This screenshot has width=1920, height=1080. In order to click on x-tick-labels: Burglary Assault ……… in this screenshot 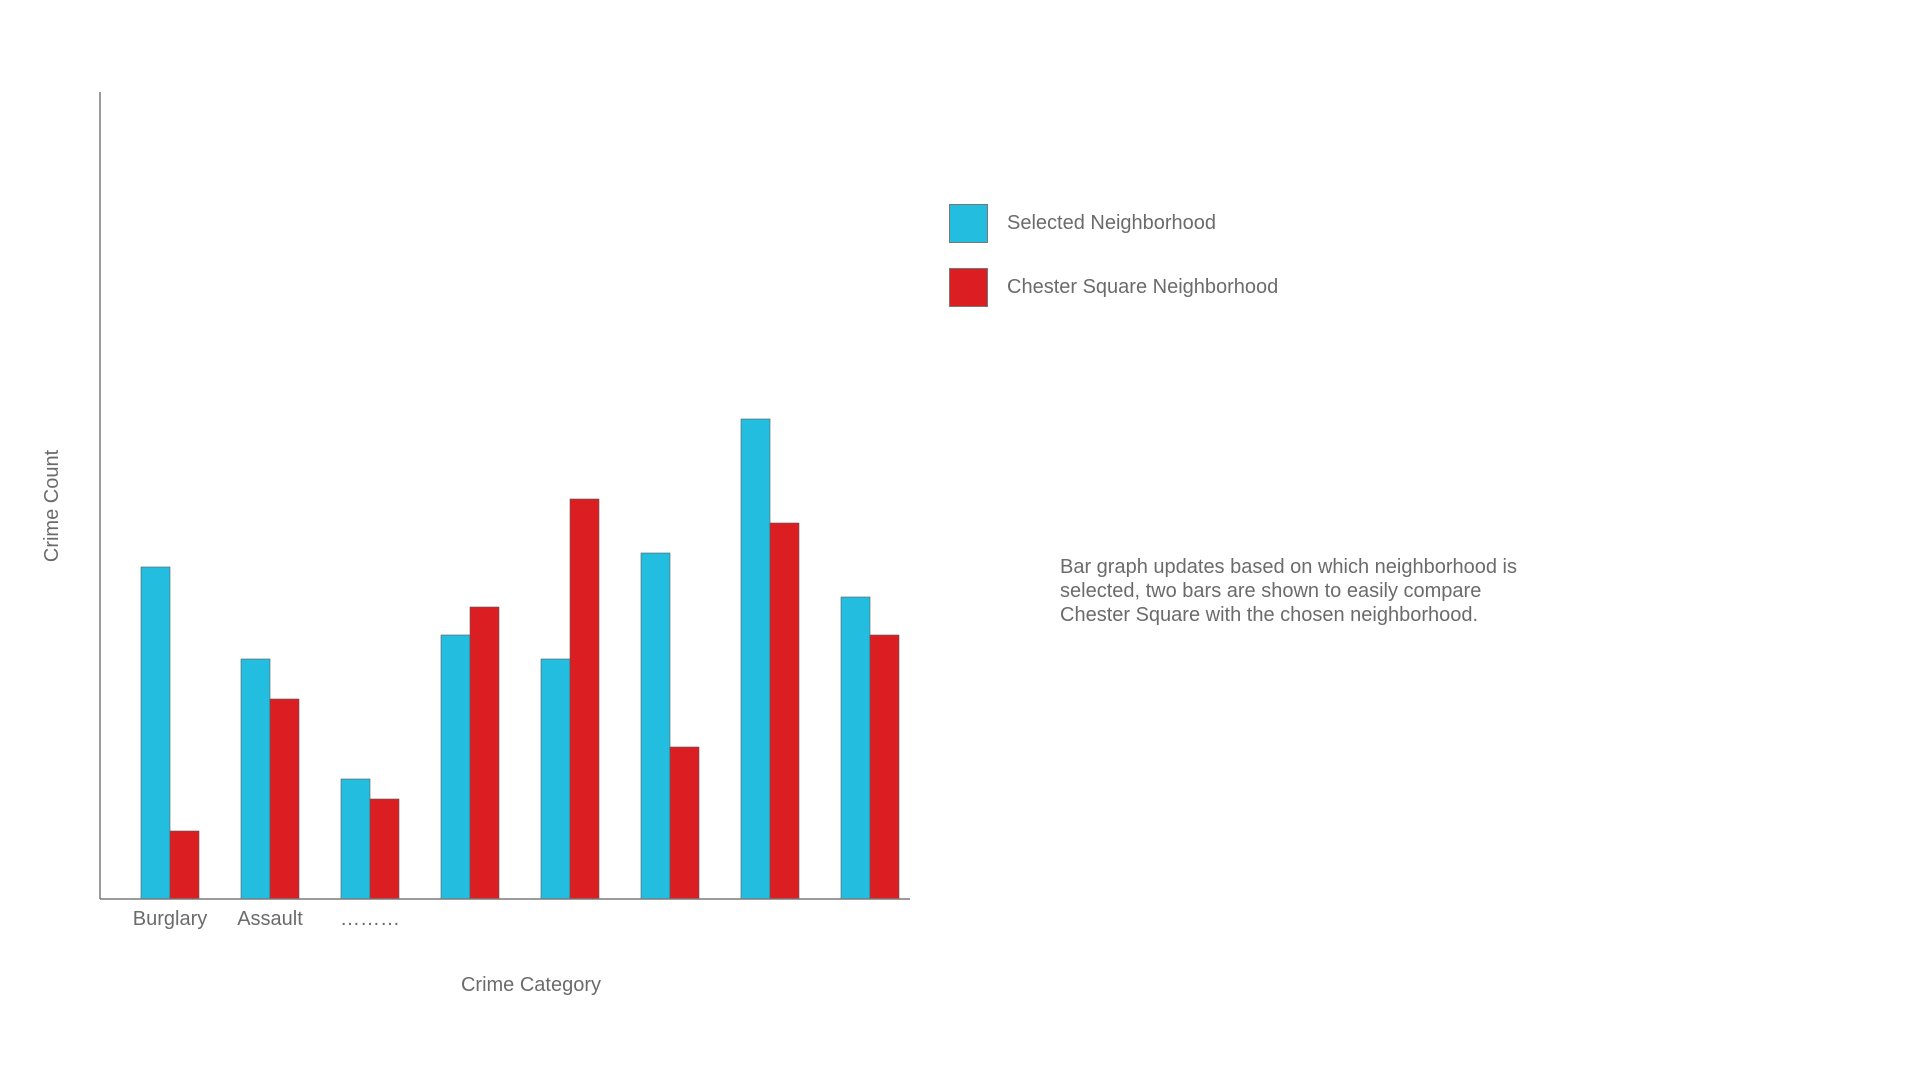, I will do `click(266, 919)`.